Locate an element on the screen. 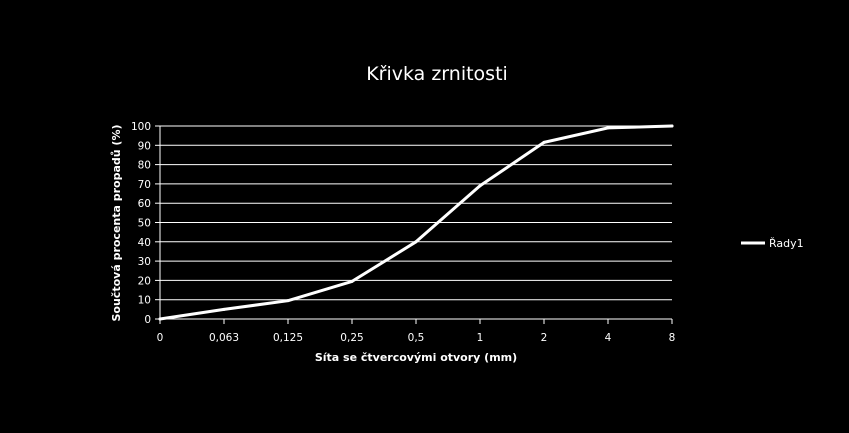  x-tick-label: 8 is located at coordinates (672, 338).